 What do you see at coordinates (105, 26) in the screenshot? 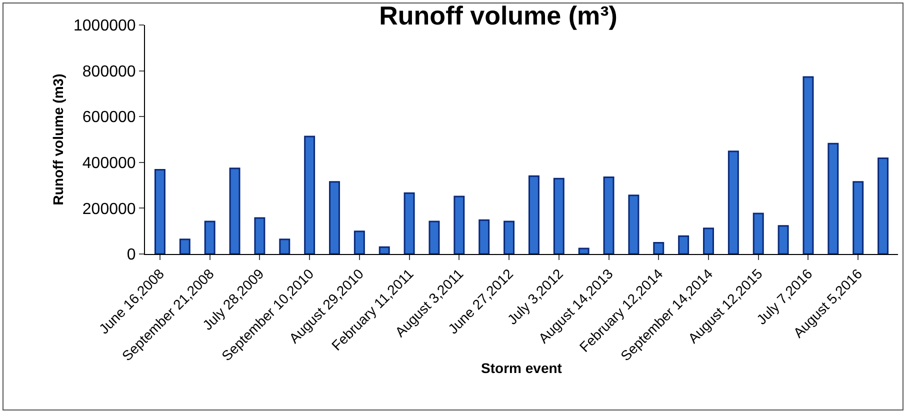
I see `y-tick-label: 1000000` at bounding box center [105, 26].